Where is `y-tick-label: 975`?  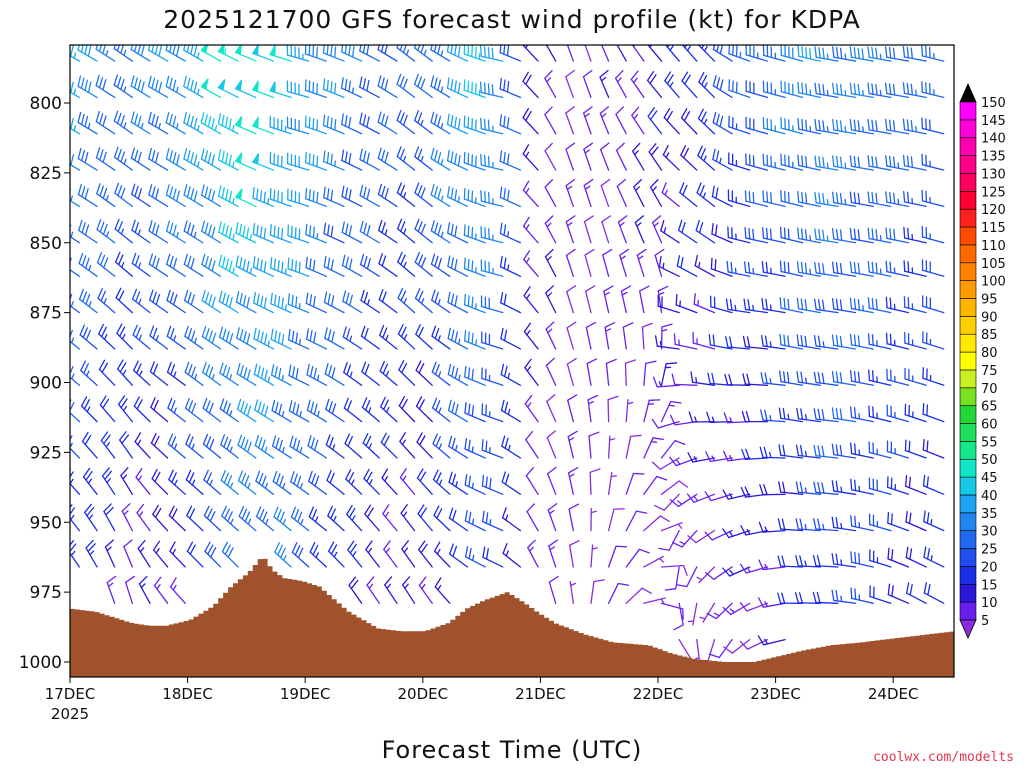
y-tick-label: 975 is located at coordinates (46, 593).